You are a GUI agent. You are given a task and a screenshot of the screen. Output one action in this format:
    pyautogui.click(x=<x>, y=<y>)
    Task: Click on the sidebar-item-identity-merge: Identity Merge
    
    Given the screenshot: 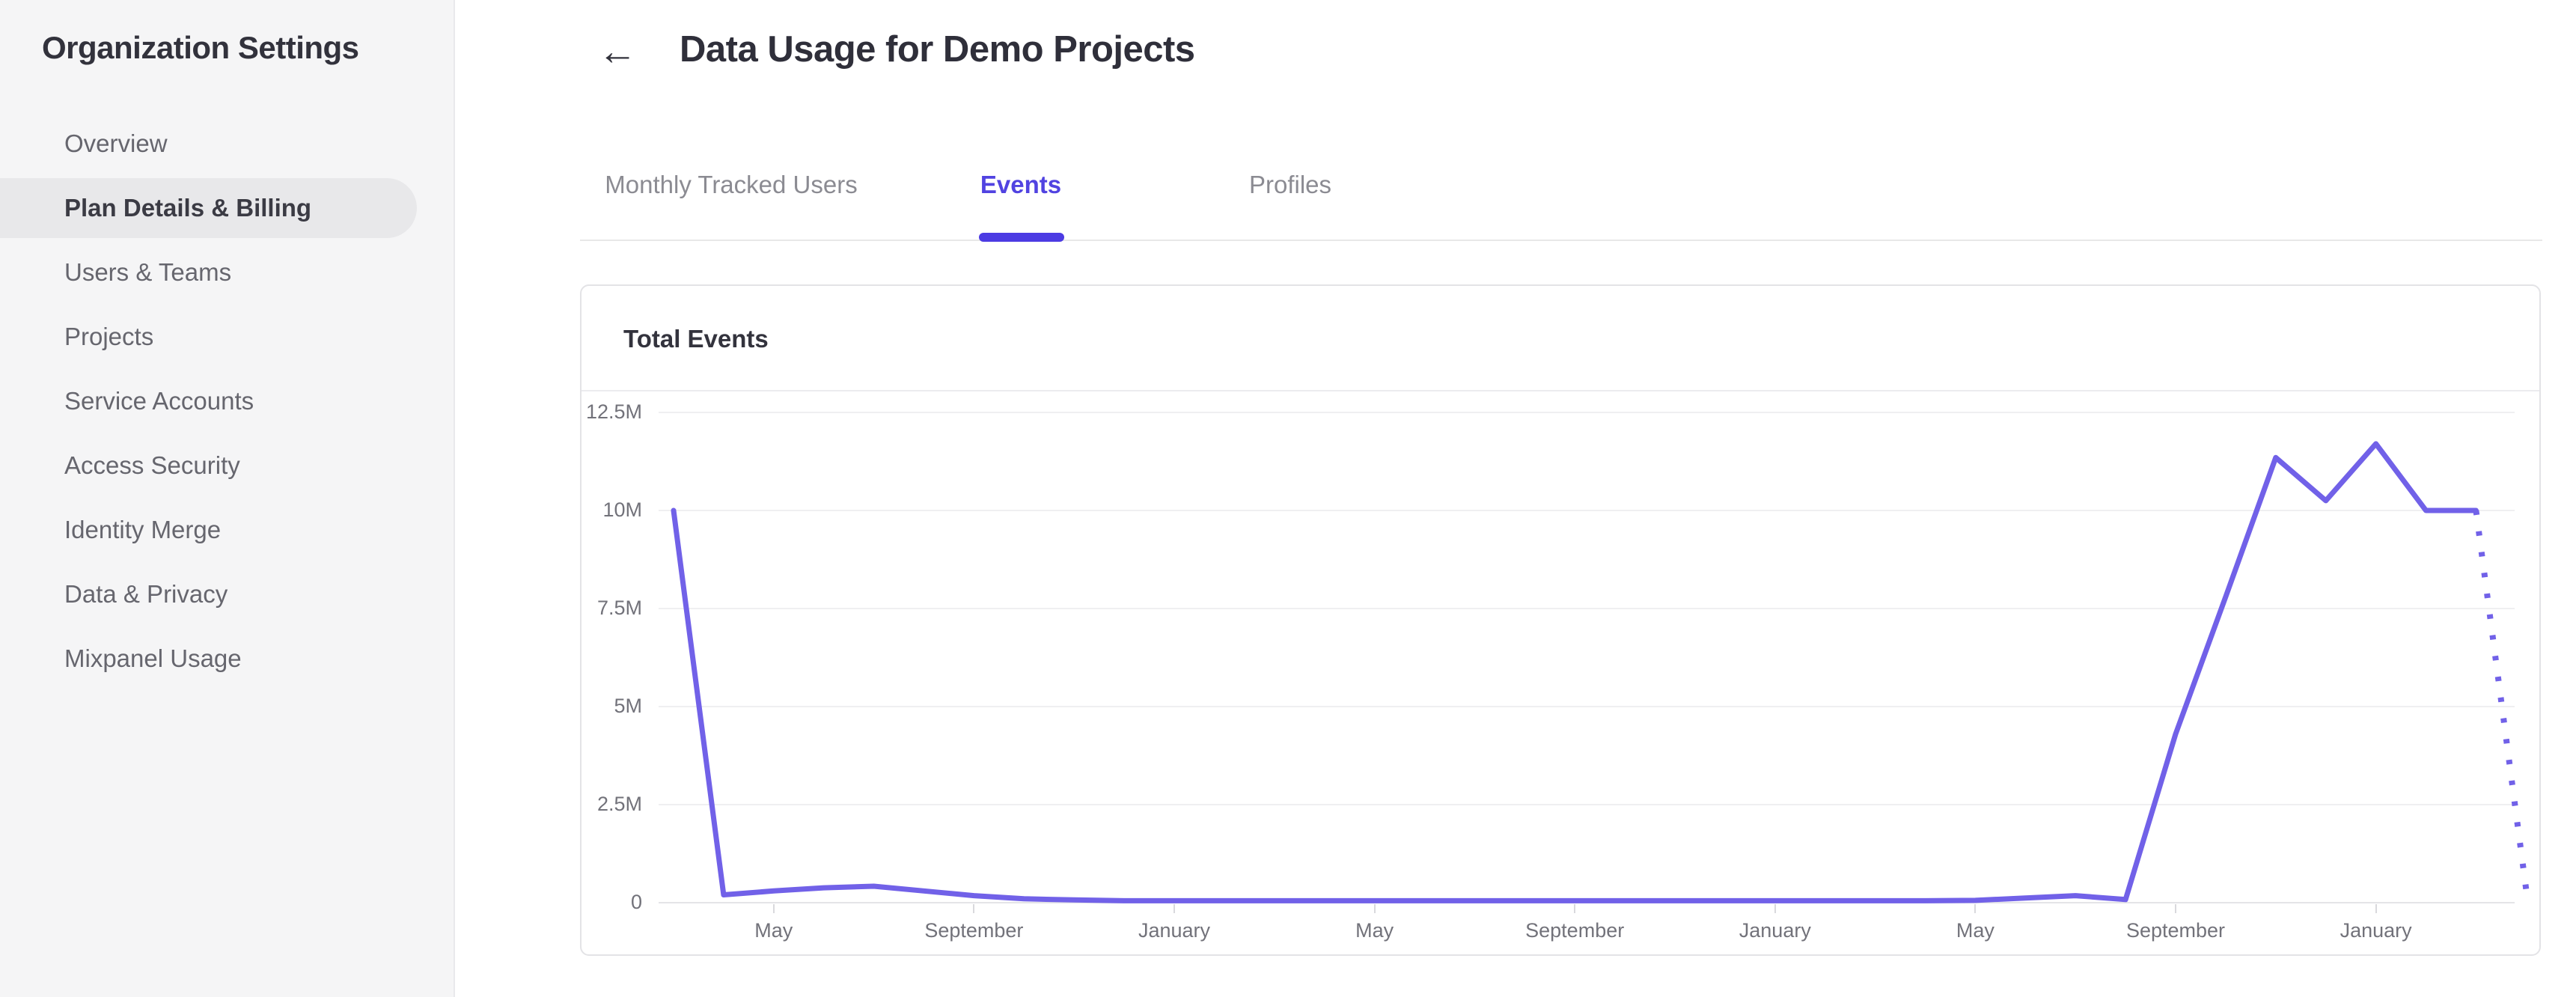 What is the action you would take?
    pyautogui.click(x=143, y=529)
    